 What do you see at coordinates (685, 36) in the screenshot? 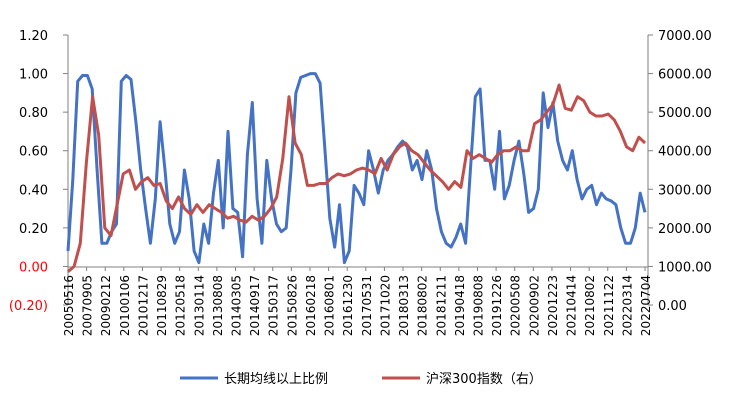
I see `right-tick-label: 7000.00` at bounding box center [685, 36].